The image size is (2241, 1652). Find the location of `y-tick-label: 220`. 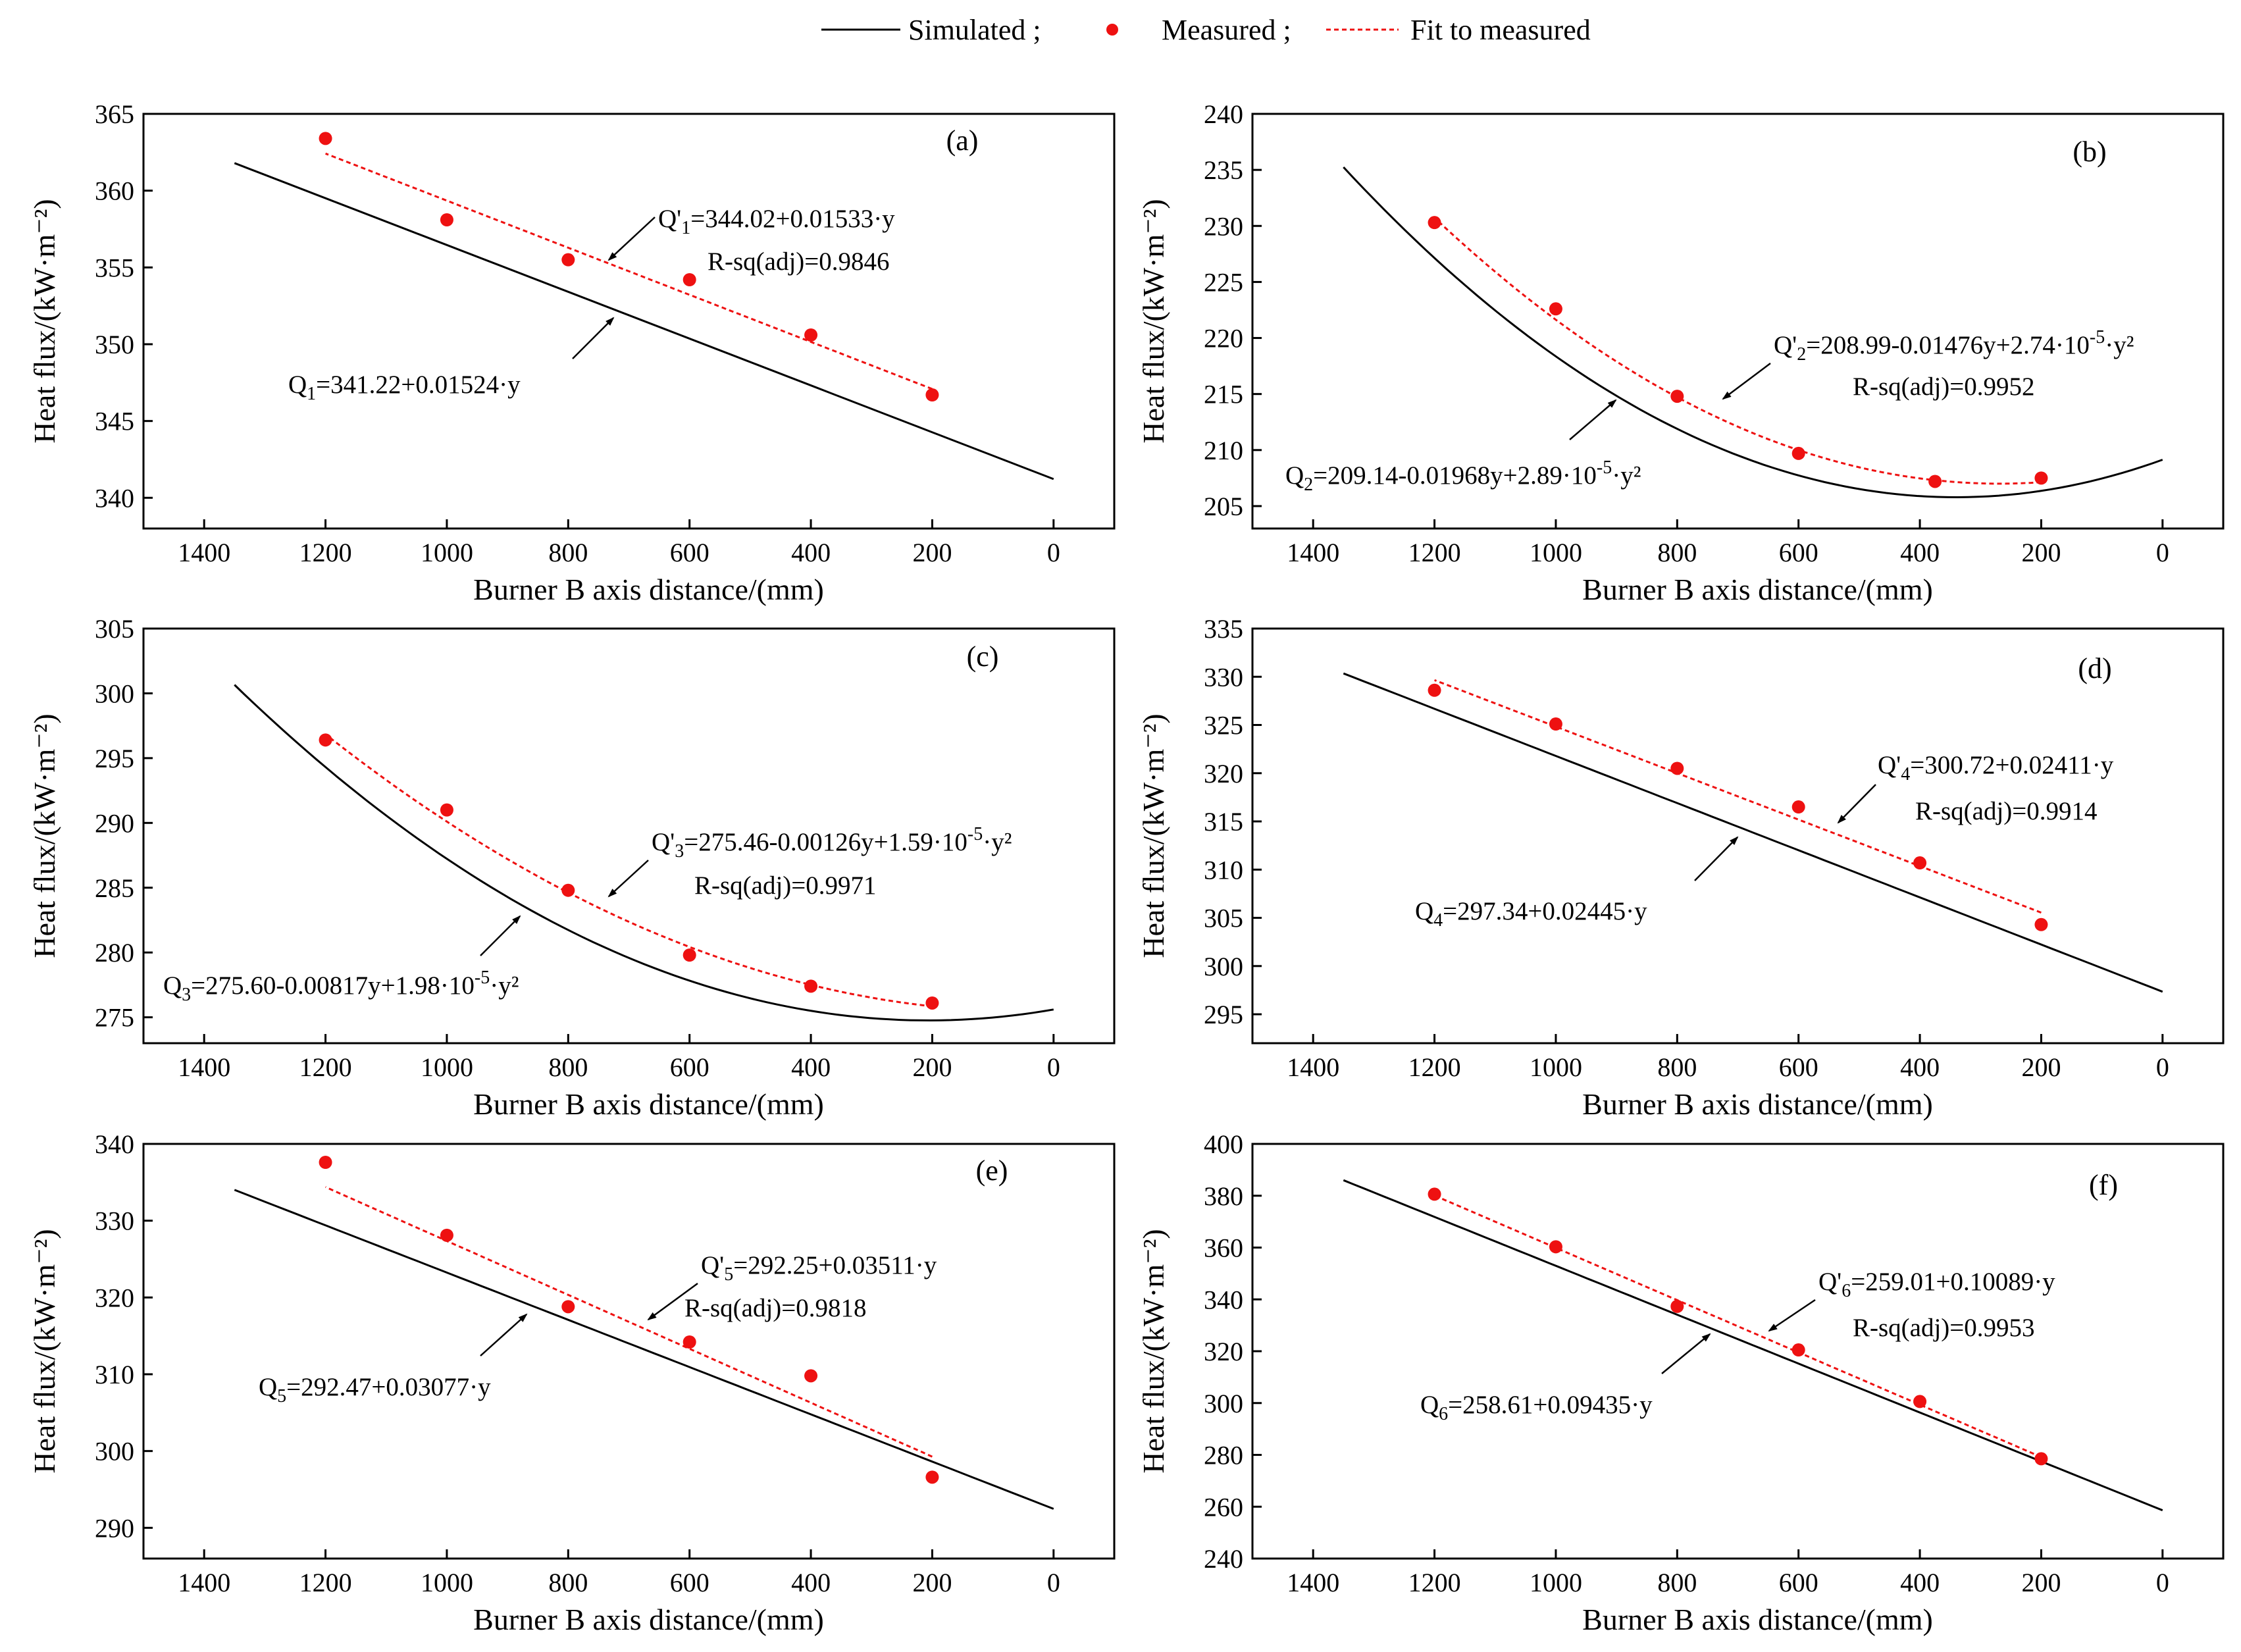

y-tick-label: 220 is located at coordinates (1223, 338).